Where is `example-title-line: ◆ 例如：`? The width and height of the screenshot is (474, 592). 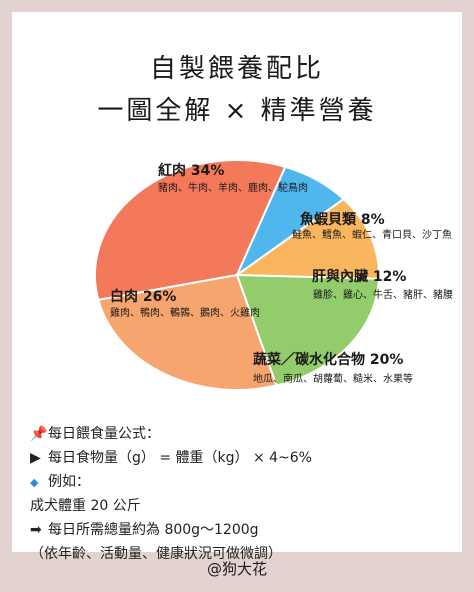 example-title-line: ◆ 例如： is located at coordinates (171, 482).